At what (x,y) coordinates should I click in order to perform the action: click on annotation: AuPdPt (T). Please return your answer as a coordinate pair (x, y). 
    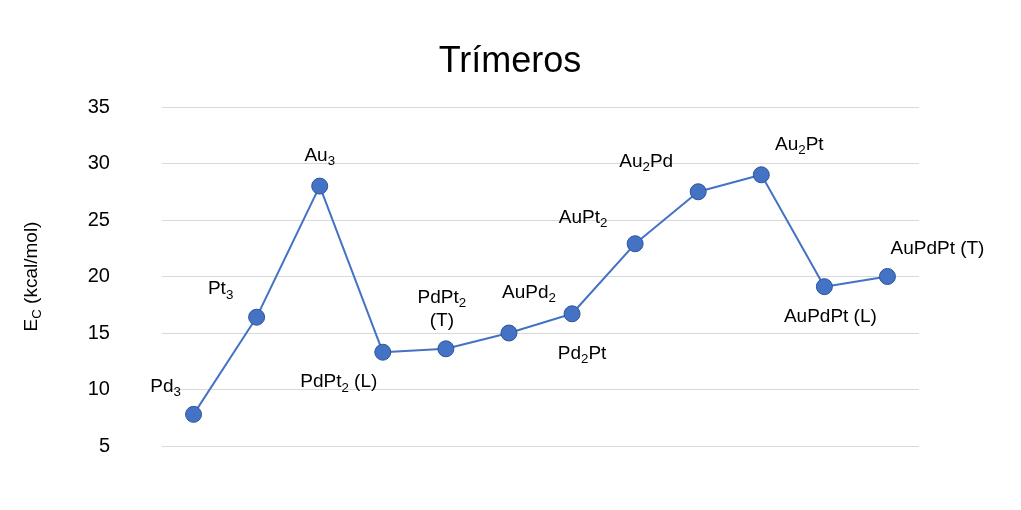
    Looking at the image, I should click on (937, 247).